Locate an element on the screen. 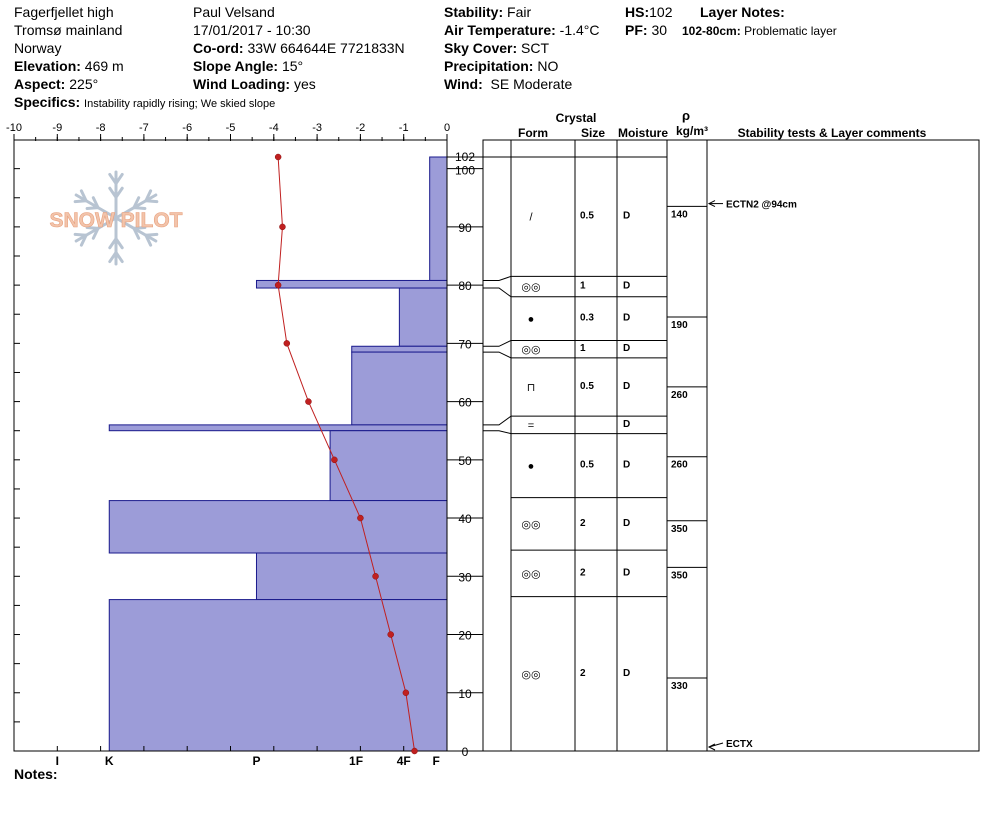 The height and width of the screenshot is (840, 994). temperature-tick-label: -8 is located at coordinates (101, 128).